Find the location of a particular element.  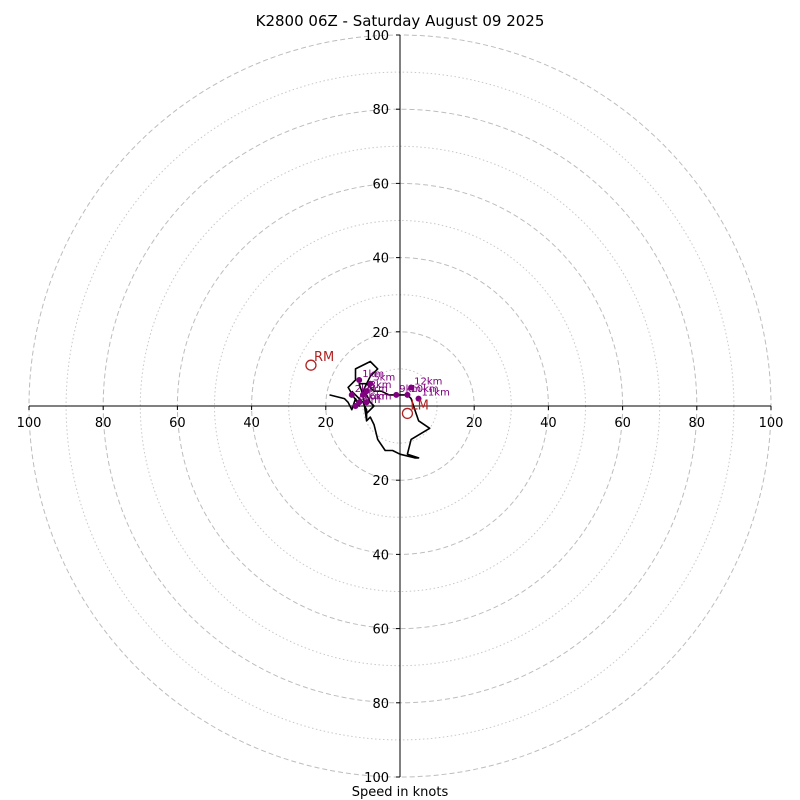

height-marker-label: 12km is located at coordinates (428, 381).